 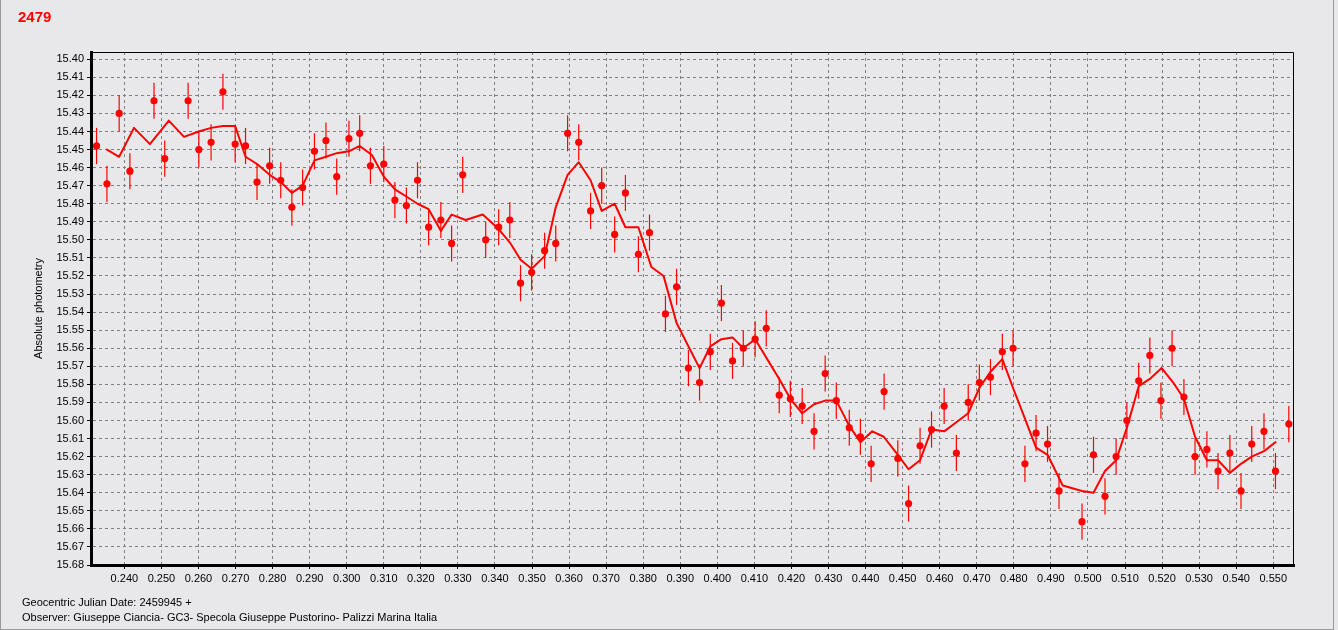 I want to click on x-tick-label: 0.420, so click(x=791, y=577).